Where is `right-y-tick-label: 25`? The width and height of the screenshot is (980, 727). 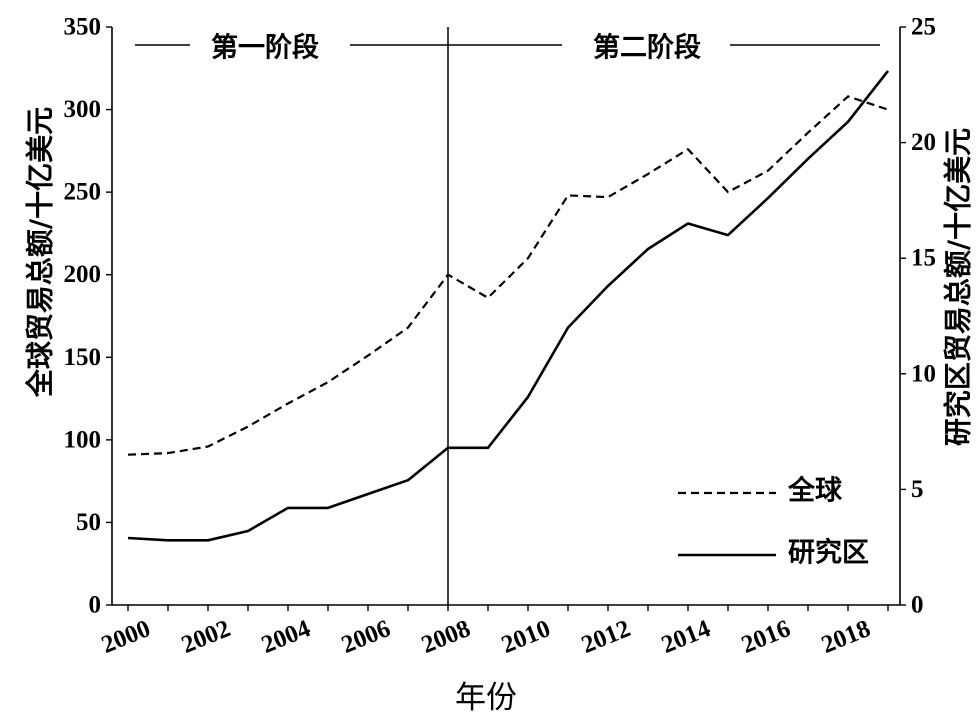 right-y-tick-label: 25 is located at coordinates (923, 27).